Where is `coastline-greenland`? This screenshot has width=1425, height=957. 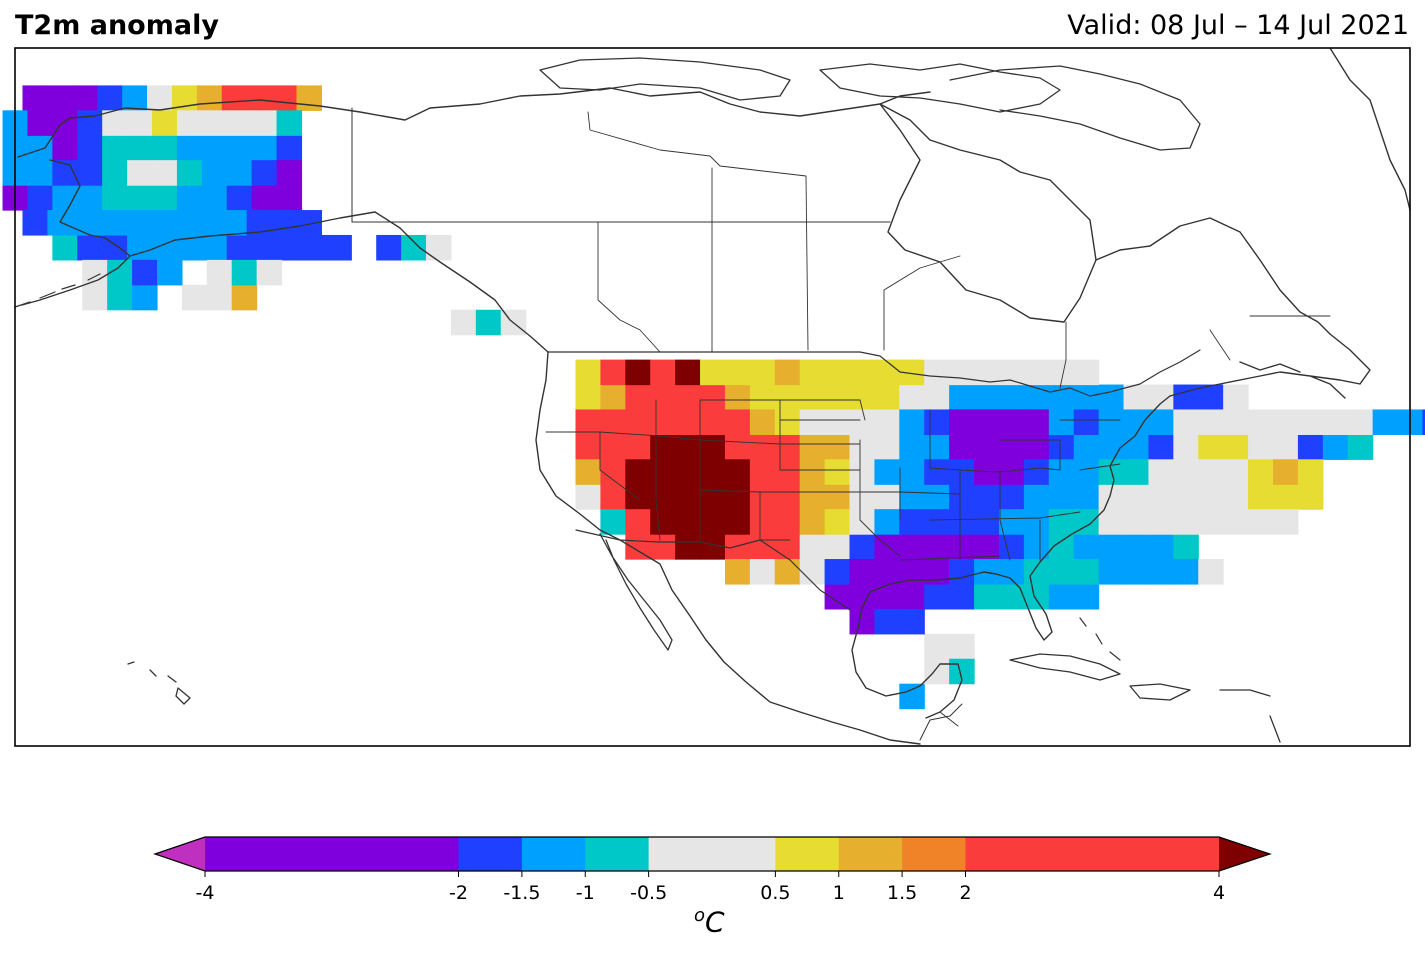
coastline-greenland is located at coordinates (1370, 129).